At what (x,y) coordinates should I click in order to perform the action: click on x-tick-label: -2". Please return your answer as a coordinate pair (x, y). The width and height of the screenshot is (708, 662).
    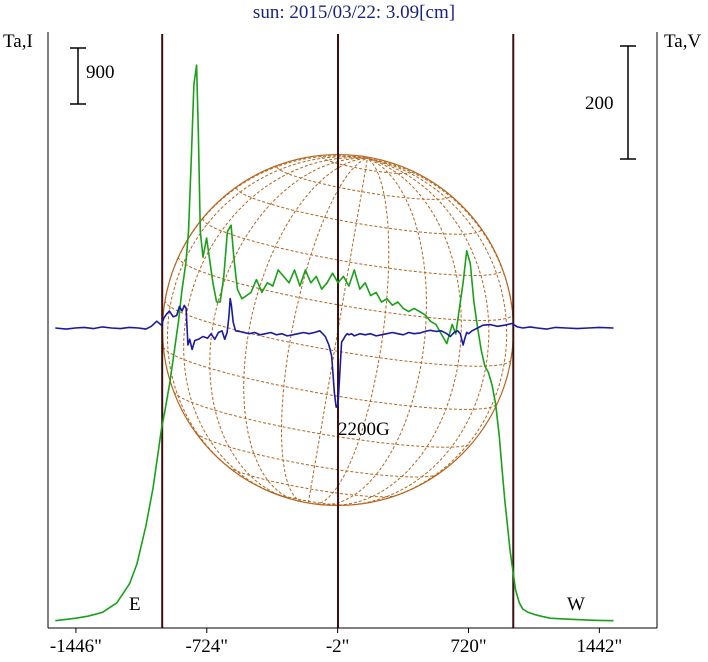
    Looking at the image, I should click on (337, 646).